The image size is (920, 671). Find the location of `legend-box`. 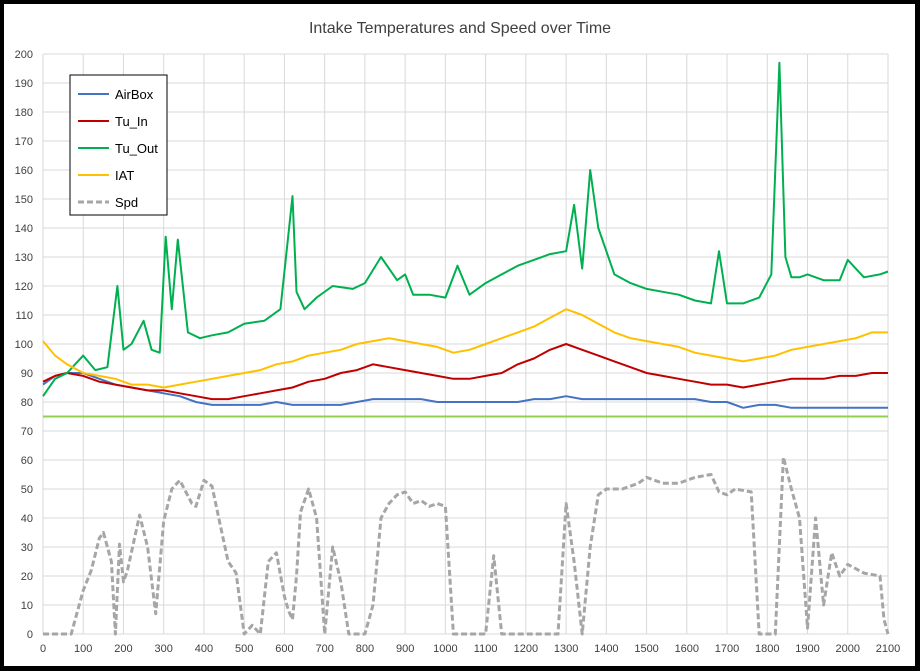

legend-box is located at coordinates (118, 145).